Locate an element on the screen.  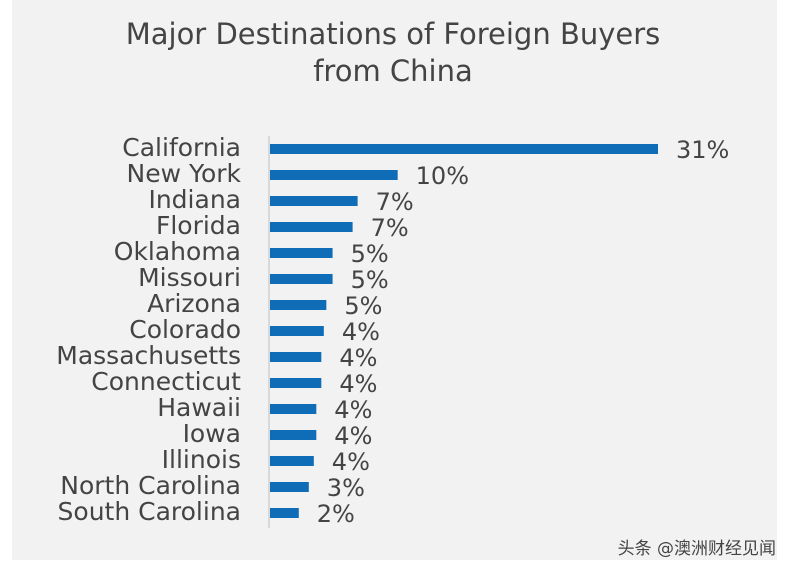
chart-title: Major Destinations of Foreign Buyers is located at coordinates (393, 34).